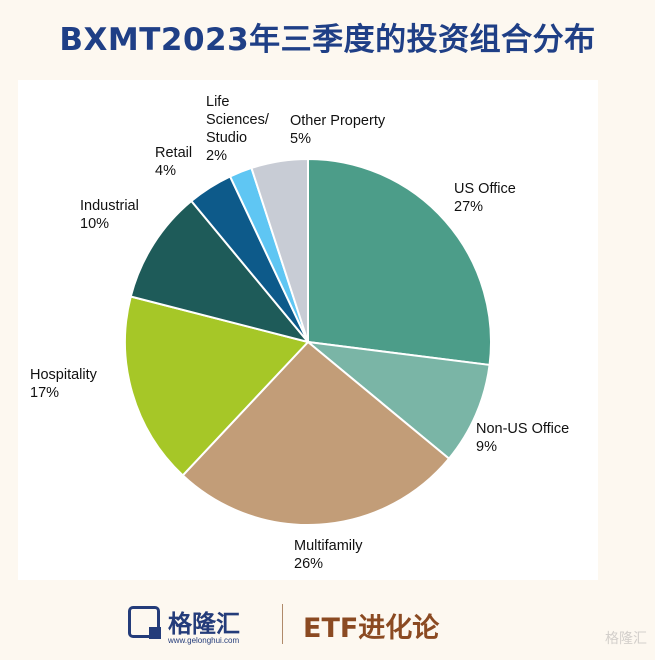 The width and height of the screenshot is (655, 660). I want to click on label-retail: Retail 4%, so click(174, 162).